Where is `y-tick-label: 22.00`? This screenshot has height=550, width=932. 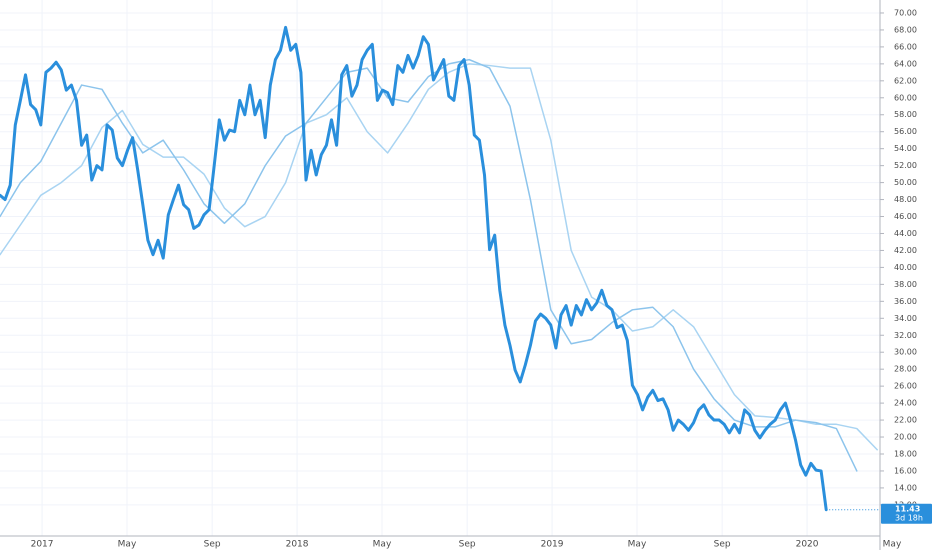
y-tick-label: 22.00 is located at coordinates (905, 420).